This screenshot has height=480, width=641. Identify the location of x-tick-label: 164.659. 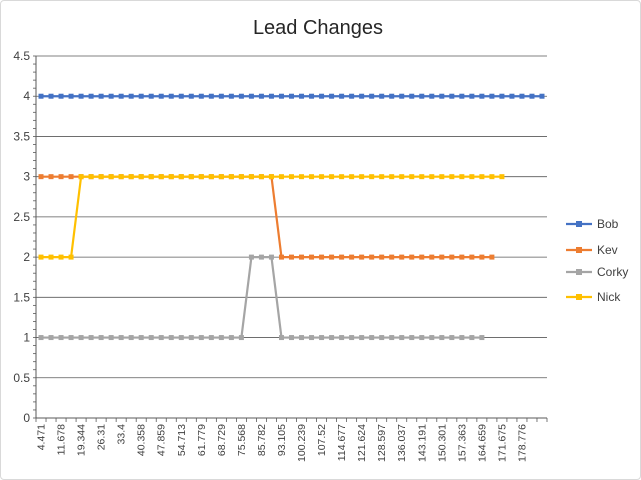
(482, 443).